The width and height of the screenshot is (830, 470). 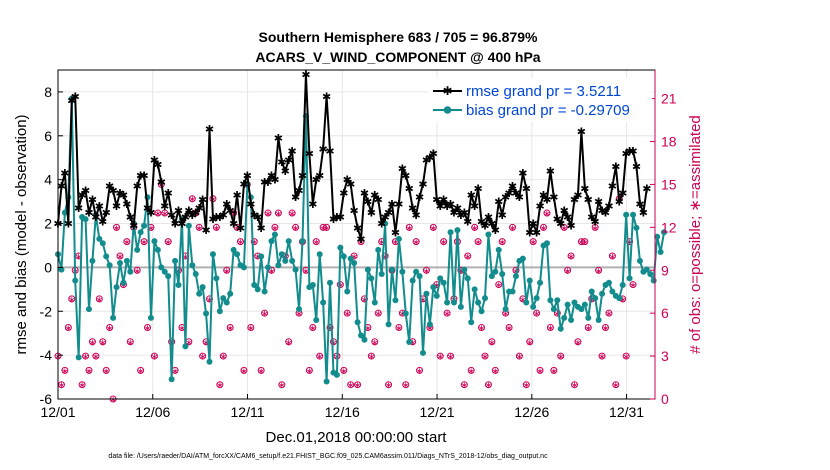 What do you see at coordinates (665, 399) in the screenshot?
I see `y-right-tick-label-0: 0` at bounding box center [665, 399].